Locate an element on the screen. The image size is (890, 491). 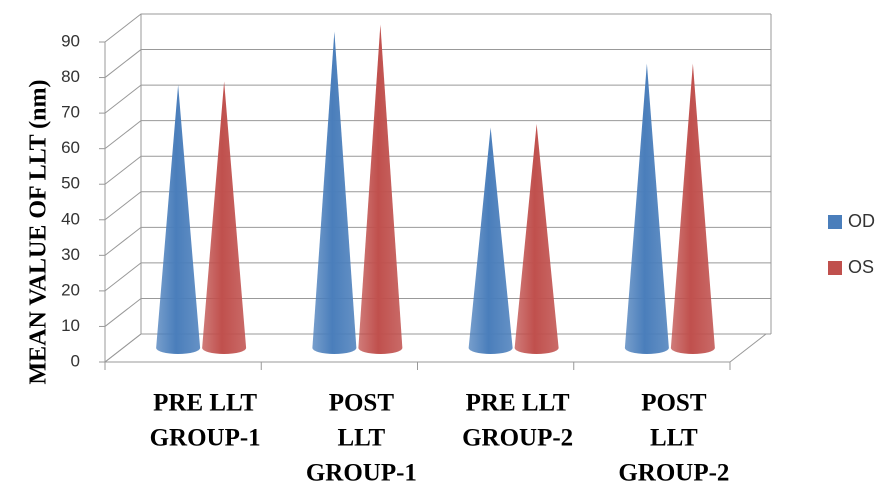
y-tick-label: 10 is located at coordinates (70, 325).